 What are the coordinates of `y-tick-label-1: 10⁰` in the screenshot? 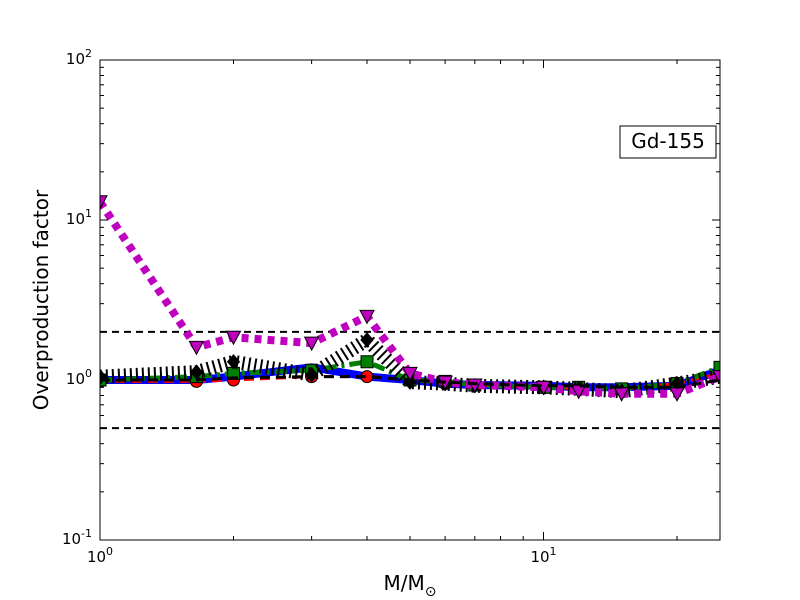 It's located at (79, 377).